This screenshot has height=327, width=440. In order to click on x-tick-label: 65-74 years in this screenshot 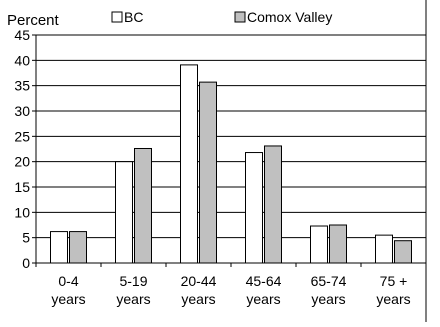, I will do `click(329, 290)`.